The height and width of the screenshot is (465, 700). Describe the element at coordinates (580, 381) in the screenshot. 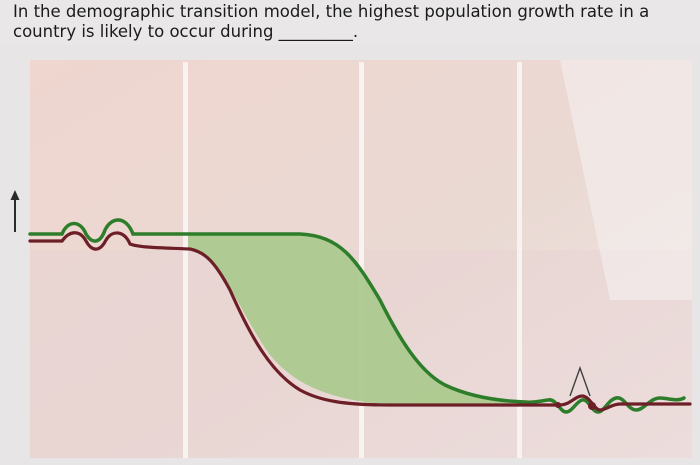

I see `fluctuation-peak` at that location.